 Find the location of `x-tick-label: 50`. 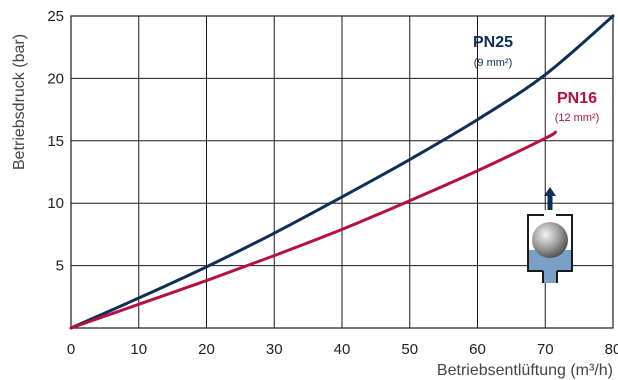

x-tick-label: 50 is located at coordinates (409, 349).